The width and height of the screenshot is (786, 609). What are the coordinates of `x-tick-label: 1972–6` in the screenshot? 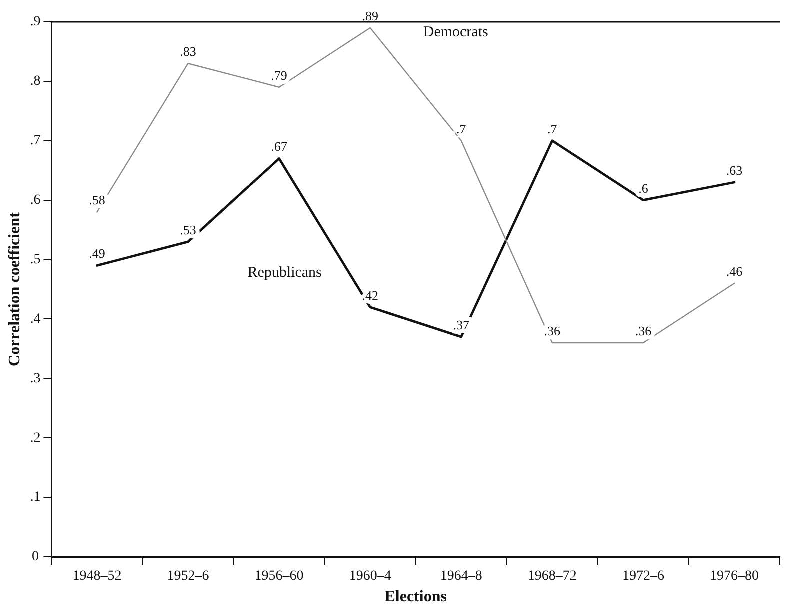 It's located at (643, 576).